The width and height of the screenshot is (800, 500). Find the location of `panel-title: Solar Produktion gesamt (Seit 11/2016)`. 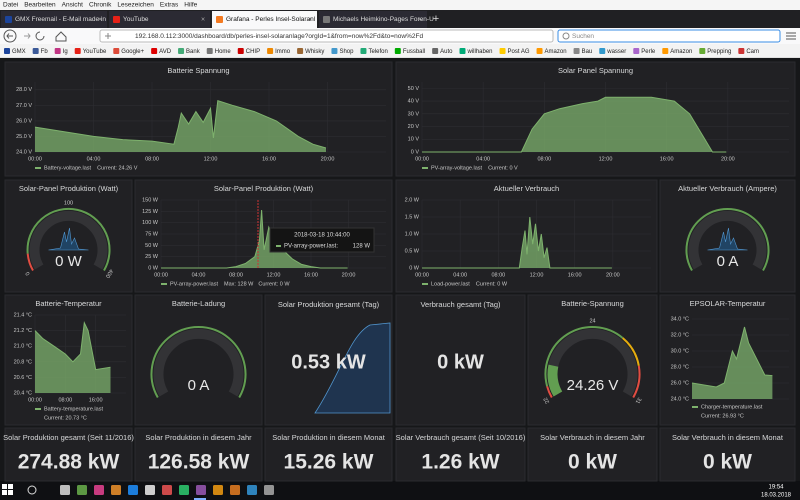

panel-title: Solar Produktion gesamt (Seit 11/2016) is located at coordinates (68, 437).